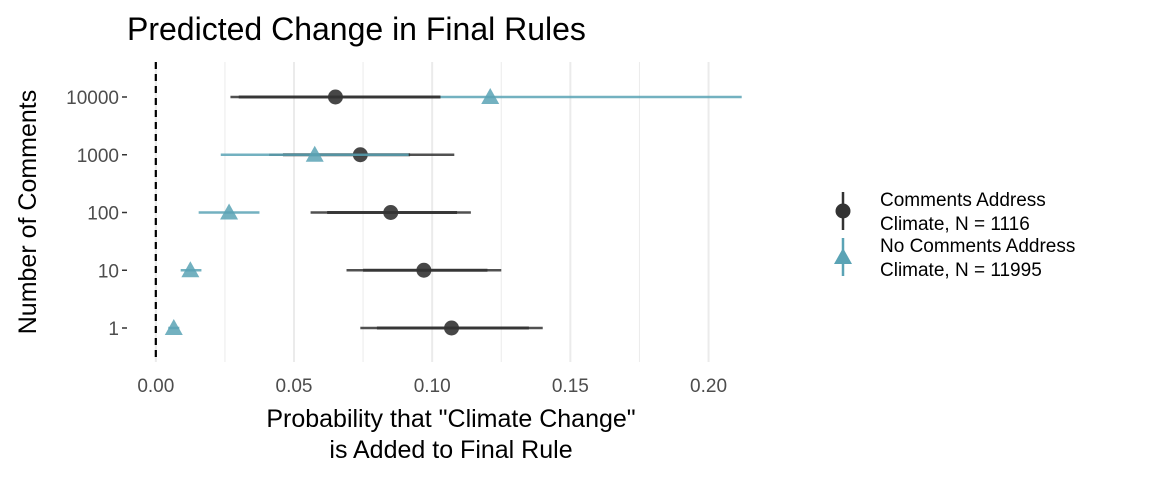 The height and width of the screenshot is (480, 1152). What do you see at coordinates (450, 419) in the screenshot?
I see `x-axis-title-line-1: Probability that "Climate Change"` at bounding box center [450, 419].